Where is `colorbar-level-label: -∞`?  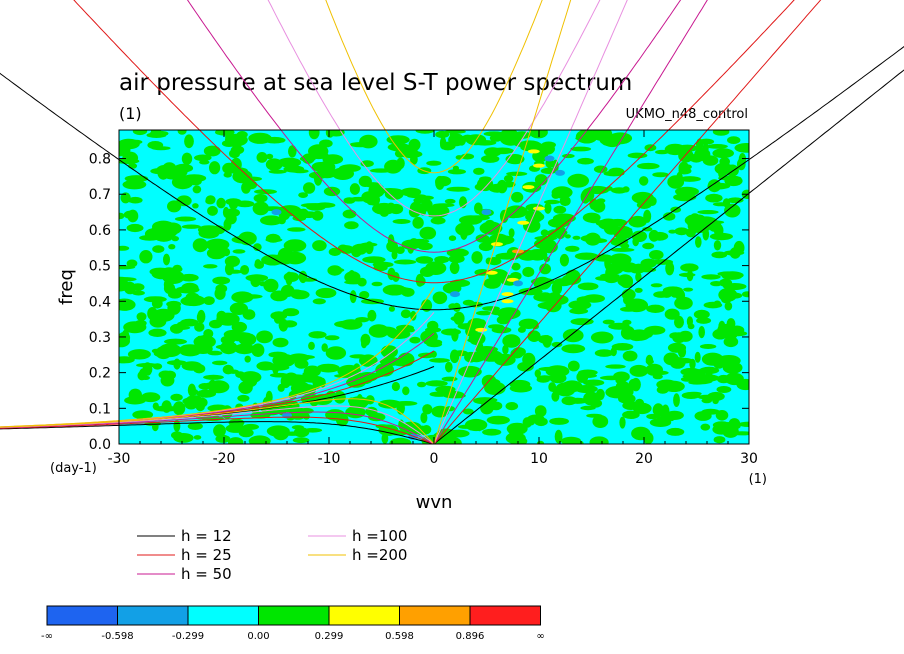 colorbar-level-label: -∞ is located at coordinates (47, 636).